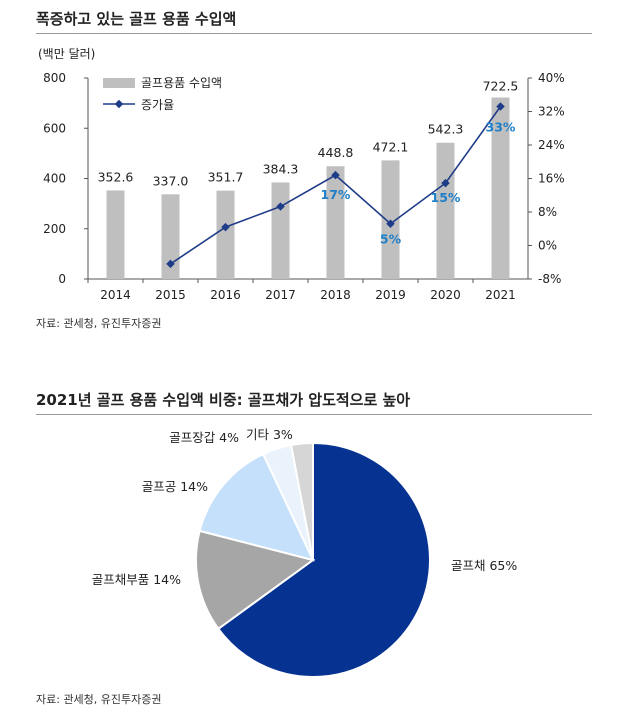 Image resolution: width=620 pixels, height=712 pixels. I want to click on right-y-axis-ticks: -8% 0% 8% 16% 24% 32% 40%, so click(546, 178).